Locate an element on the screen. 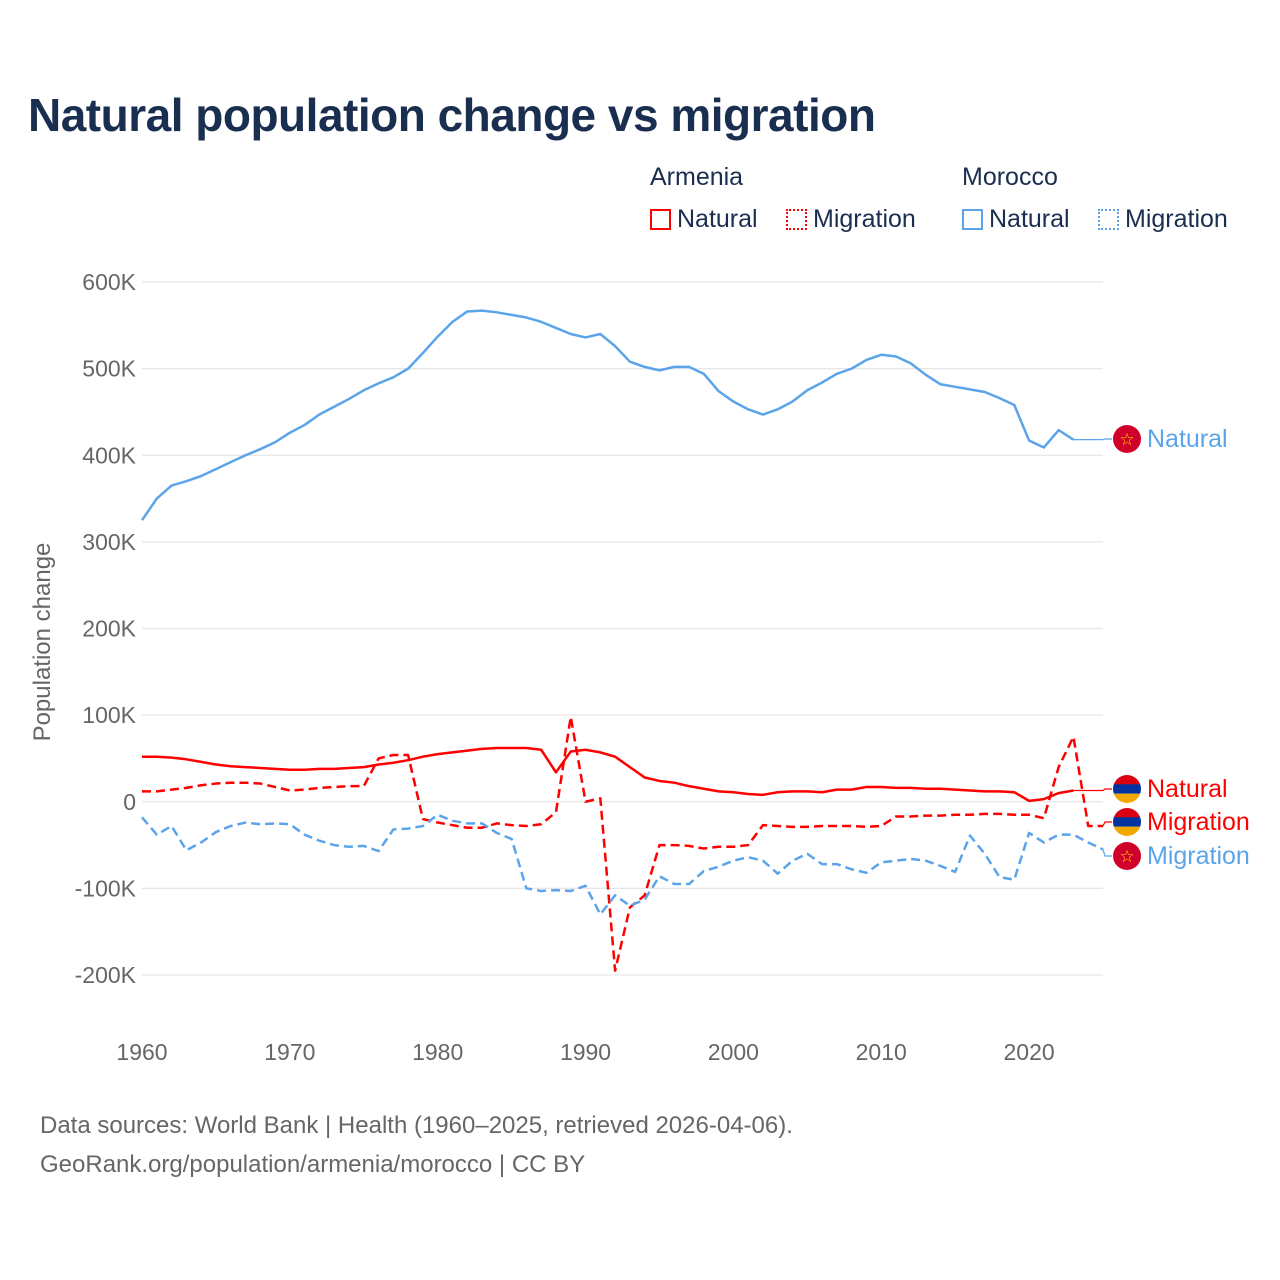  legend-armenia-natural: Natural is located at coordinates (704, 219).